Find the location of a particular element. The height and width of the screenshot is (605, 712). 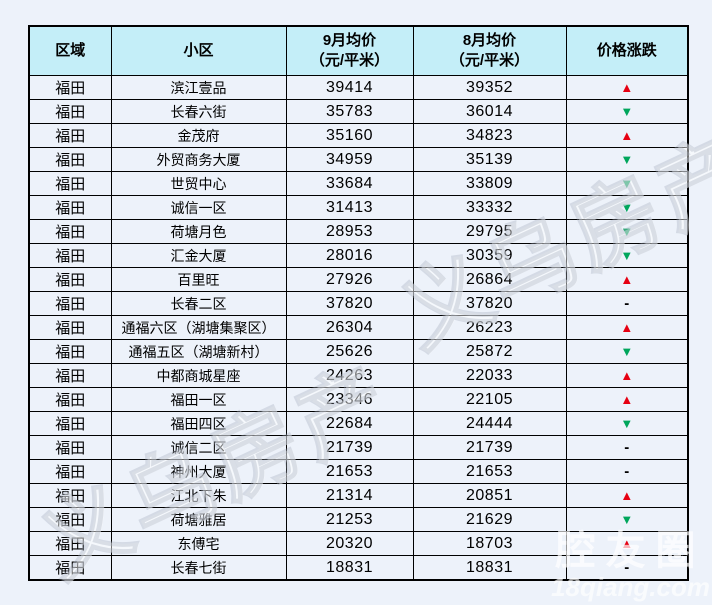

community-cell: 诚信一区 is located at coordinates (198, 207).